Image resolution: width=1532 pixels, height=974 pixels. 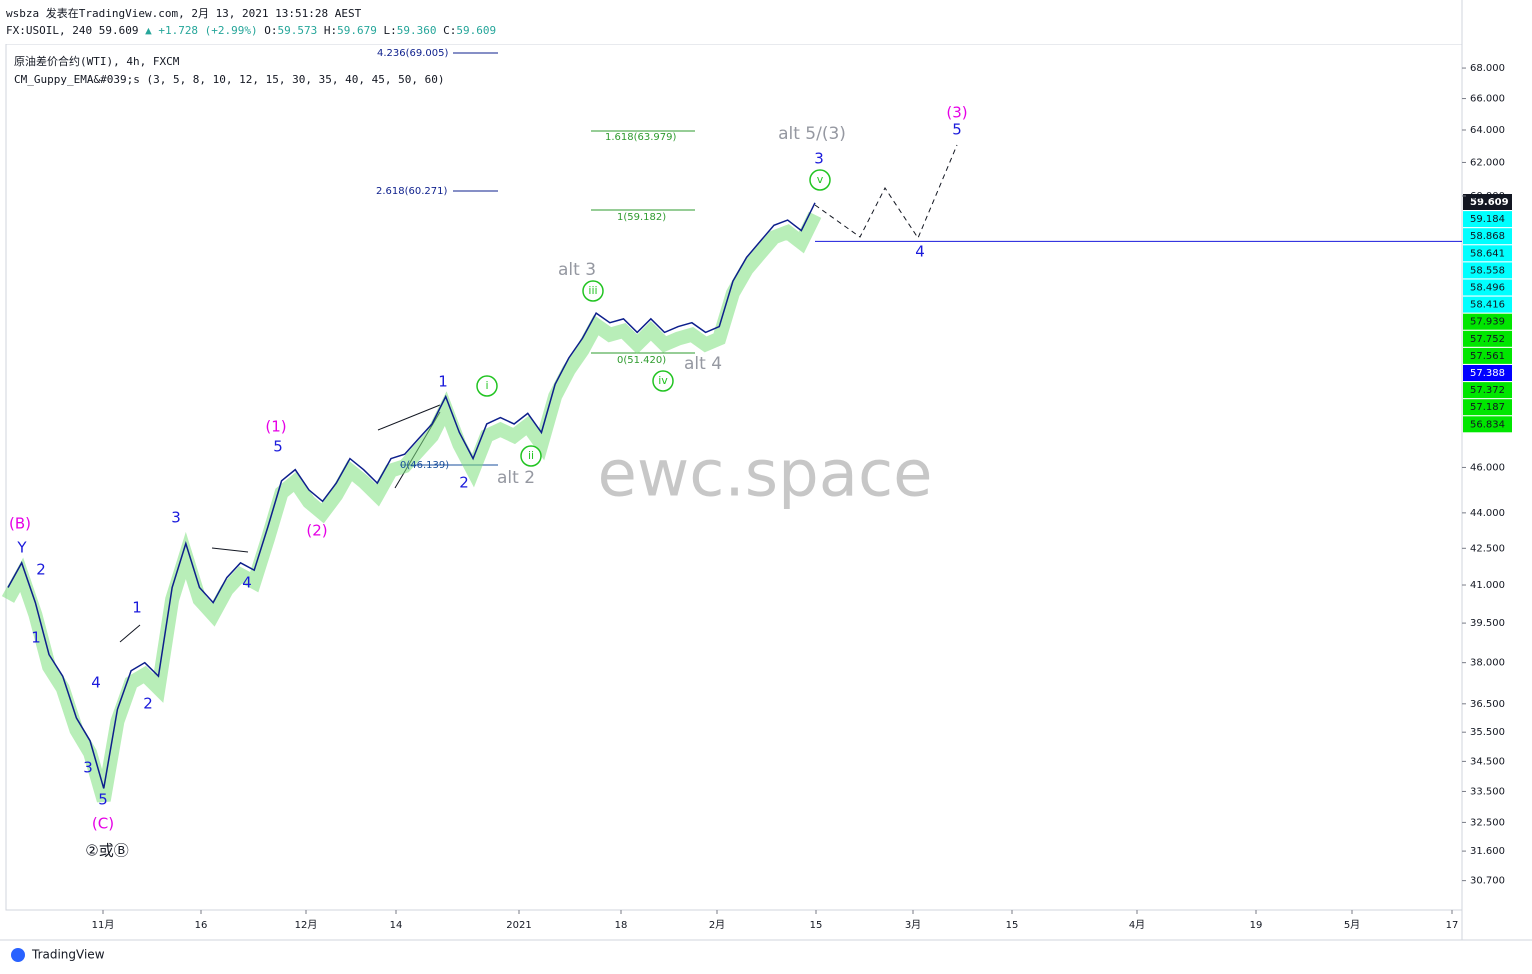 I want to click on price-tag-label: 56.834, so click(x=1487, y=424).